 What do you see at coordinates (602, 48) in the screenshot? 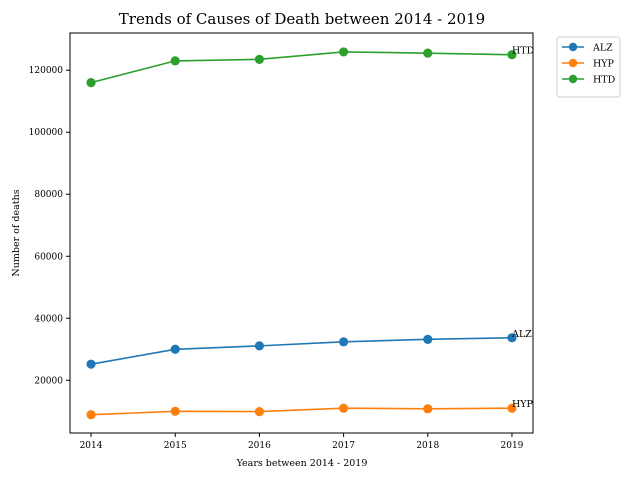
I see `legend-label-alz: ALZ` at bounding box center [602, 48].